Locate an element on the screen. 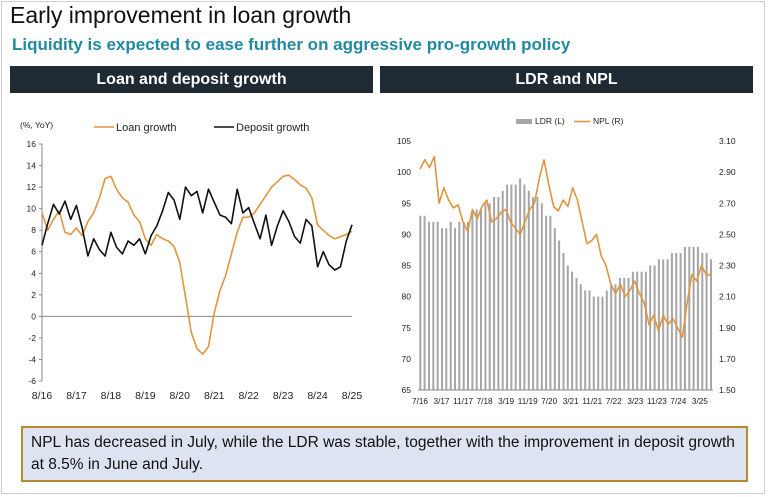 This screenshot has height=497, width=768. right-left-tick-label: 105 is located at coordinates (404, 141).